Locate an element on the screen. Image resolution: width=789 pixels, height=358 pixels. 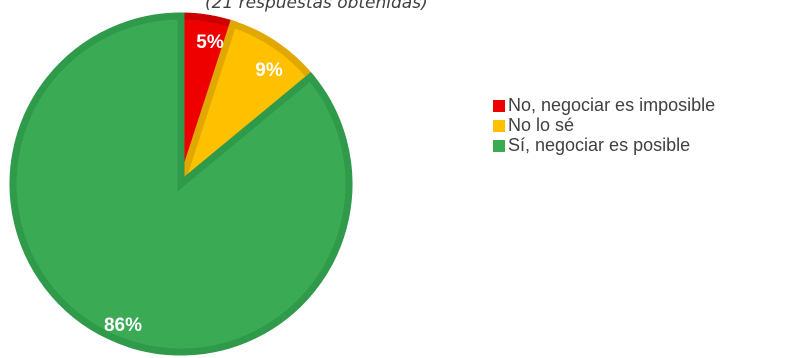
legend-label-2: No lo sé is located at coordinates (541, 125).